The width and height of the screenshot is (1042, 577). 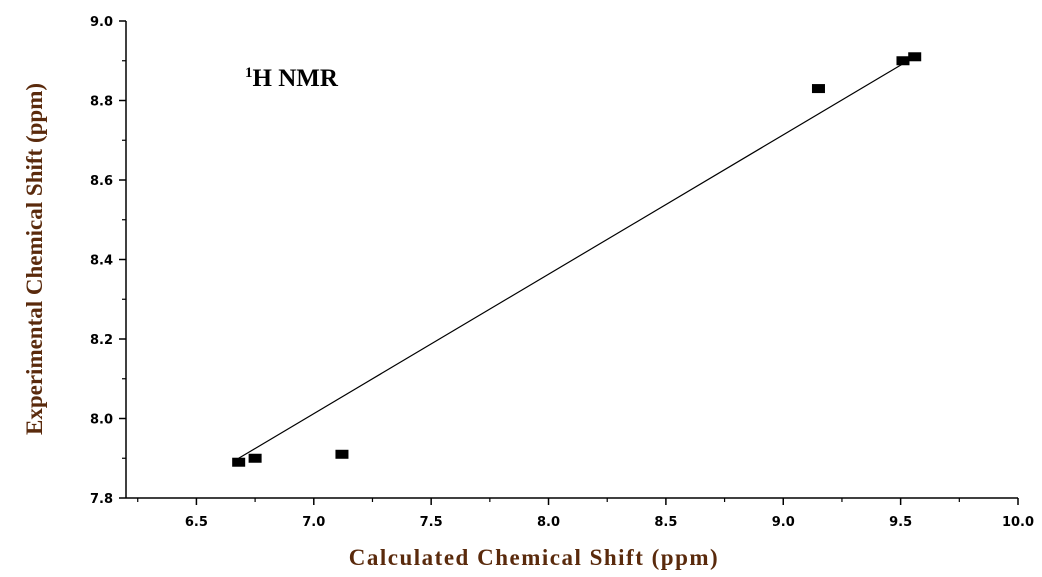 What do you see at coordinates (534, 557) in the screenshot?
I see `x-axis-title: Calculated Chemical Shift (ppm)` at bounding box center [534, 557].